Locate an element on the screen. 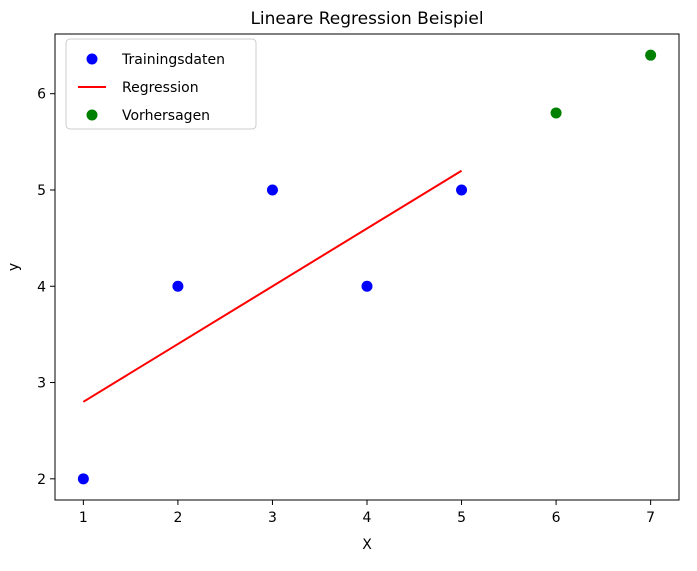 The height and width of the screenshot is (571, 697). trainingsdaten-legend-marker is located at coordinates (92, 59).